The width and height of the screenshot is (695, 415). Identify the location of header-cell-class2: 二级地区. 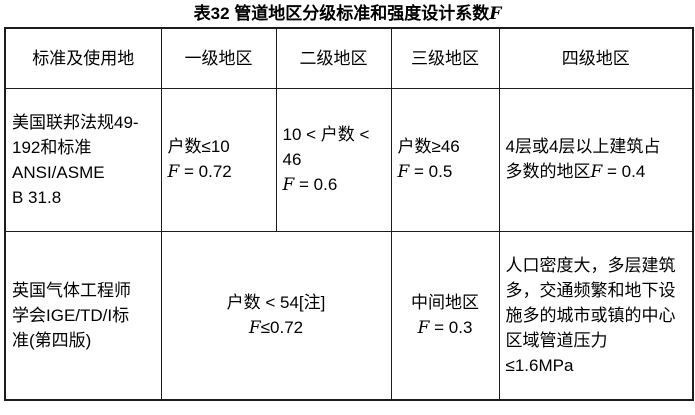
(333, 58).